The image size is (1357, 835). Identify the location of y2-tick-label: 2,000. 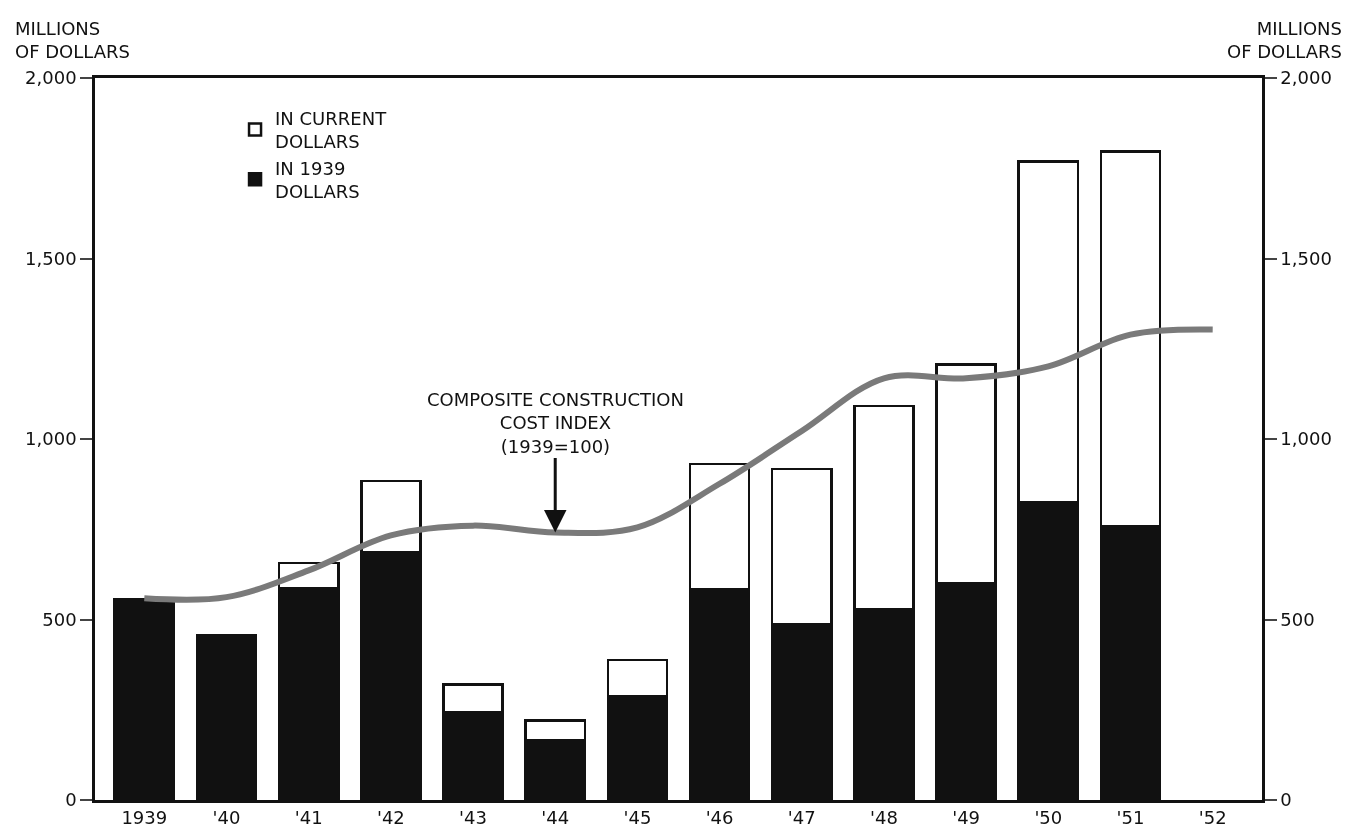
(1306, 78).